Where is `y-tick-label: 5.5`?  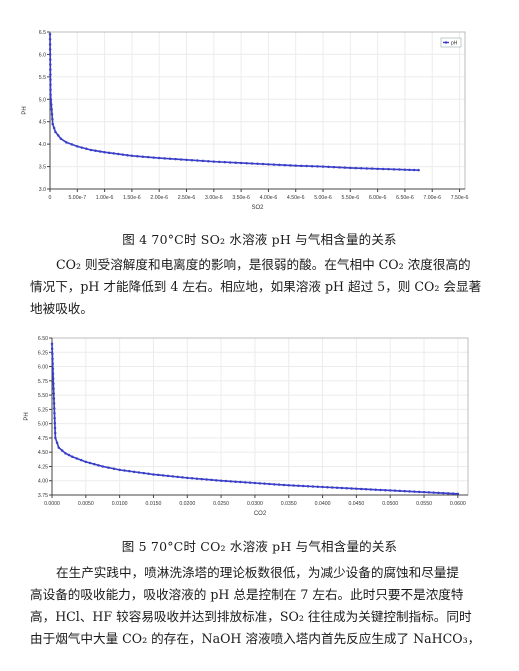
y-tick-label: 5.5 is located at coordinates (42, 78).